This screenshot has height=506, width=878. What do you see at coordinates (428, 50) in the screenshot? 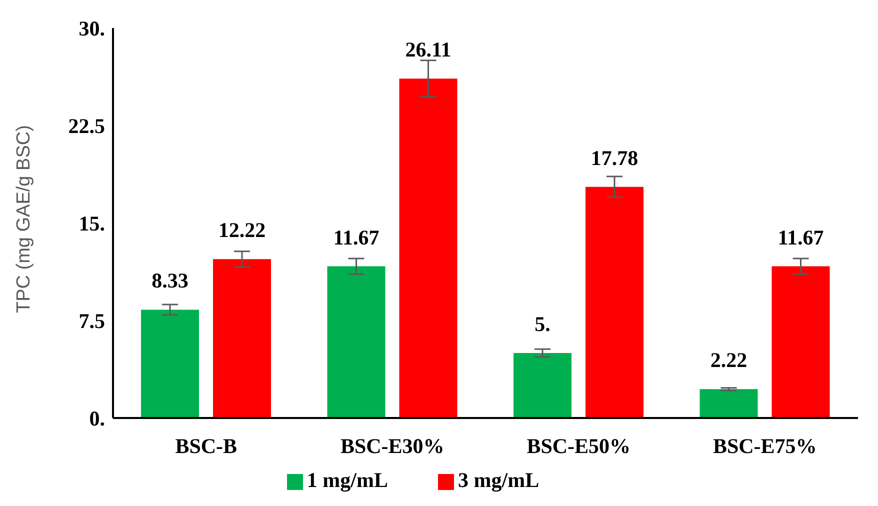
I see `data-label: 26.11` at bounding box center [428, 50].